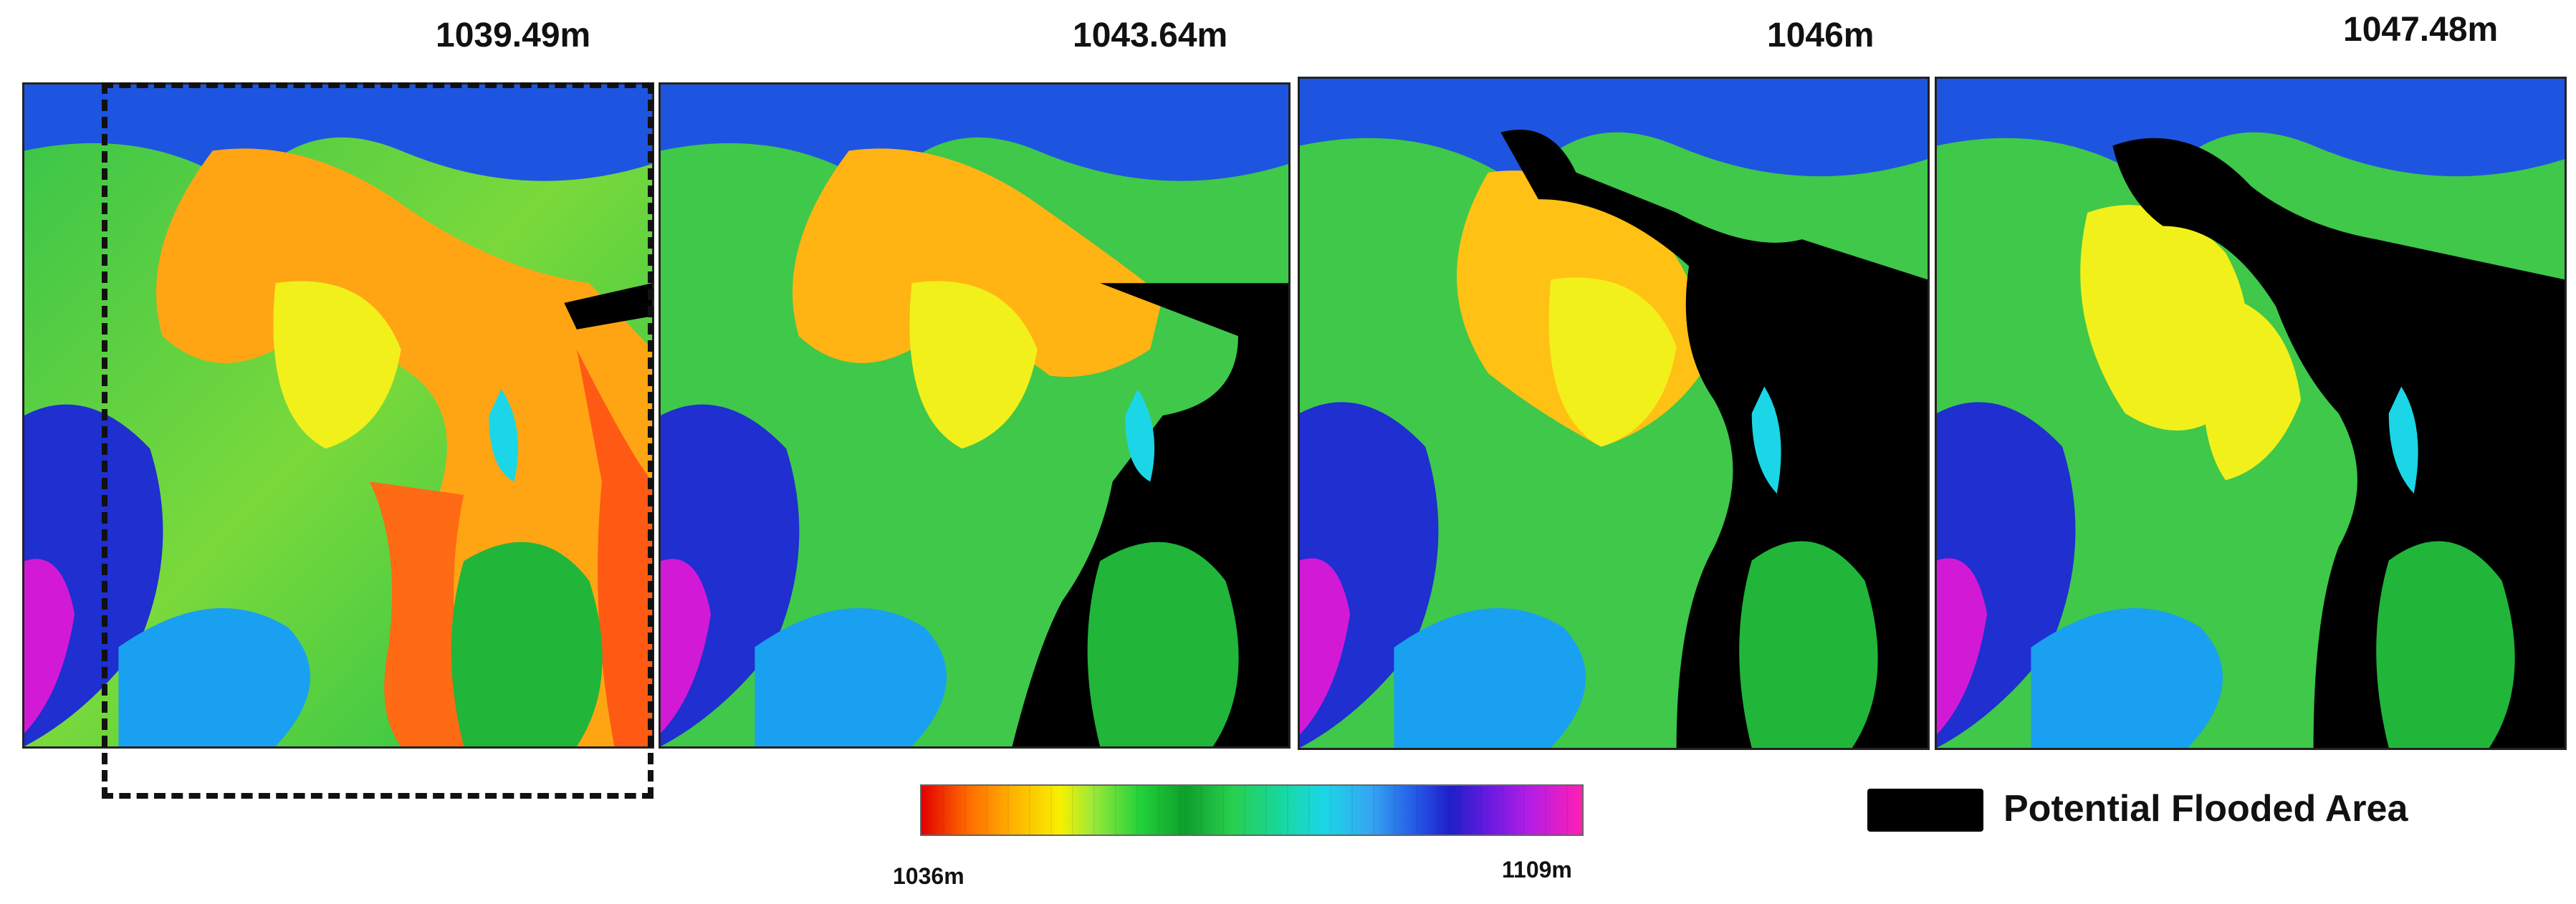 The height and width of the screenshot is (904, 2576). What do you see at coordinates (2421, 30) in the screenshot?
I see `panel-title-4: 1047.48m` at bounding box center [2421, 30].